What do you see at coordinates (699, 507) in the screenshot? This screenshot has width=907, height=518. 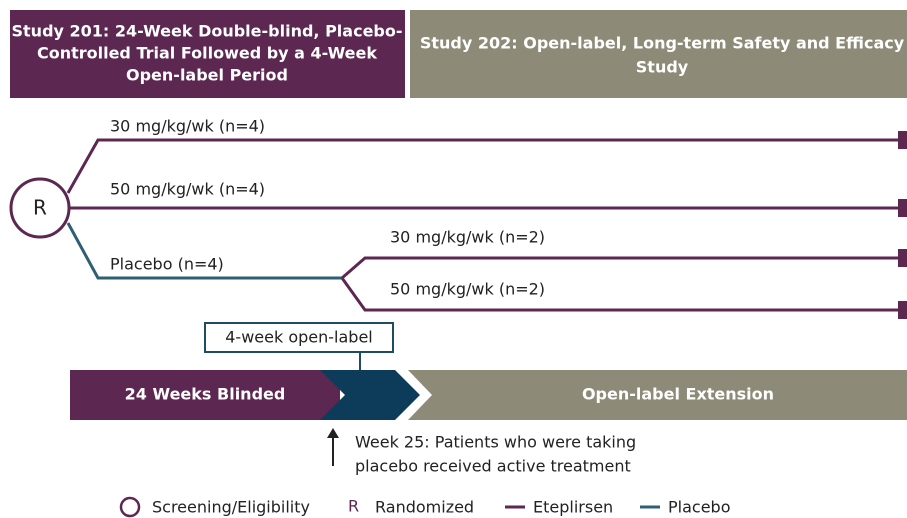 I see `legend-label: Placebo` at bounding box center [699, 507].